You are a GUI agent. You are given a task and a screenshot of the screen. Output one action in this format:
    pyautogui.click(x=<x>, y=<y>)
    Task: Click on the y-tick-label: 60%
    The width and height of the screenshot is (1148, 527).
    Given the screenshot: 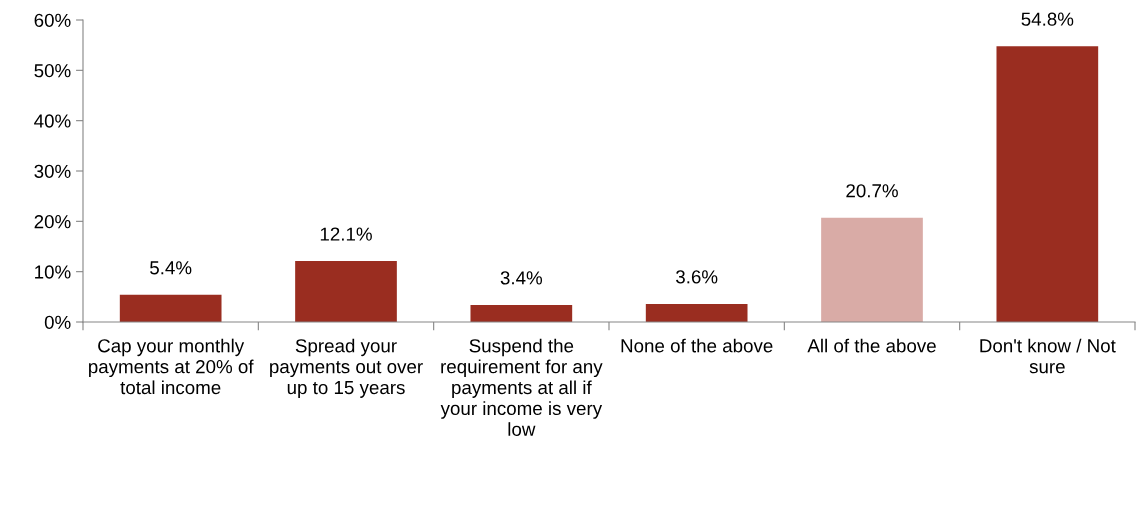 What is the action you would take?
    pyautogui.click(x=52, y=20)
    